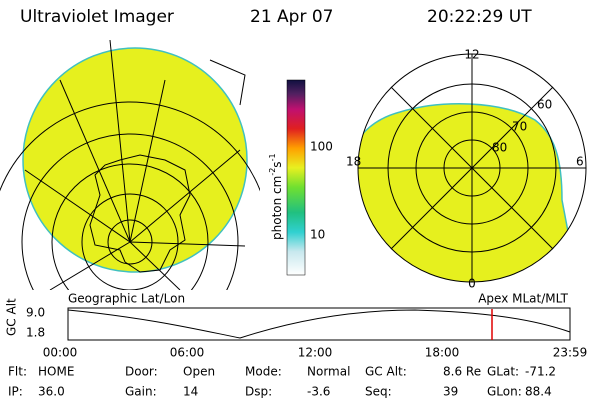  What do you see at coordinates (199, 372) in the screenshot?
I see `status-value: Open` at bounding box center [199, 372].